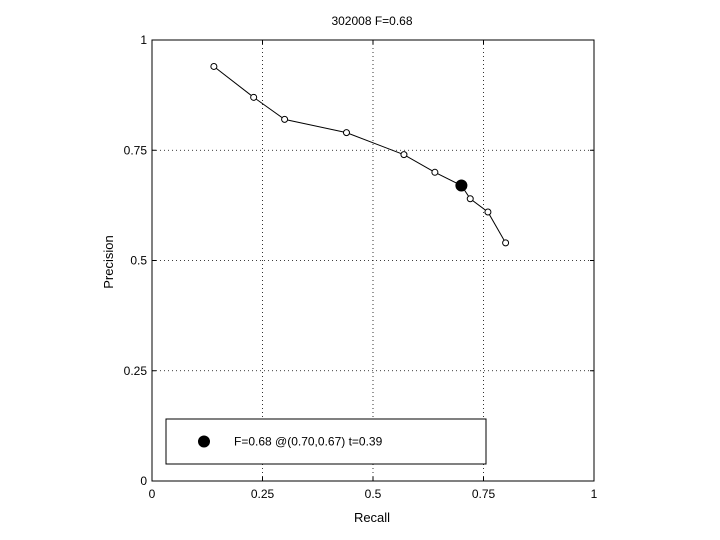  I want to click on y-tick-label: 0.5, so click(138, 261).